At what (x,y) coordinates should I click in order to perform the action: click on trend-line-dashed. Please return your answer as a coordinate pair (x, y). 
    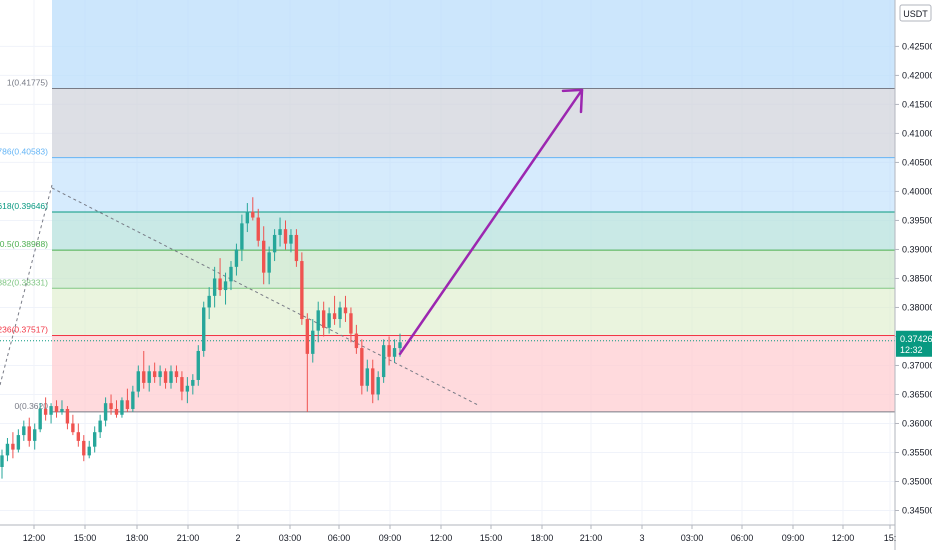
    Looking at the image, I should click on (26, 285).